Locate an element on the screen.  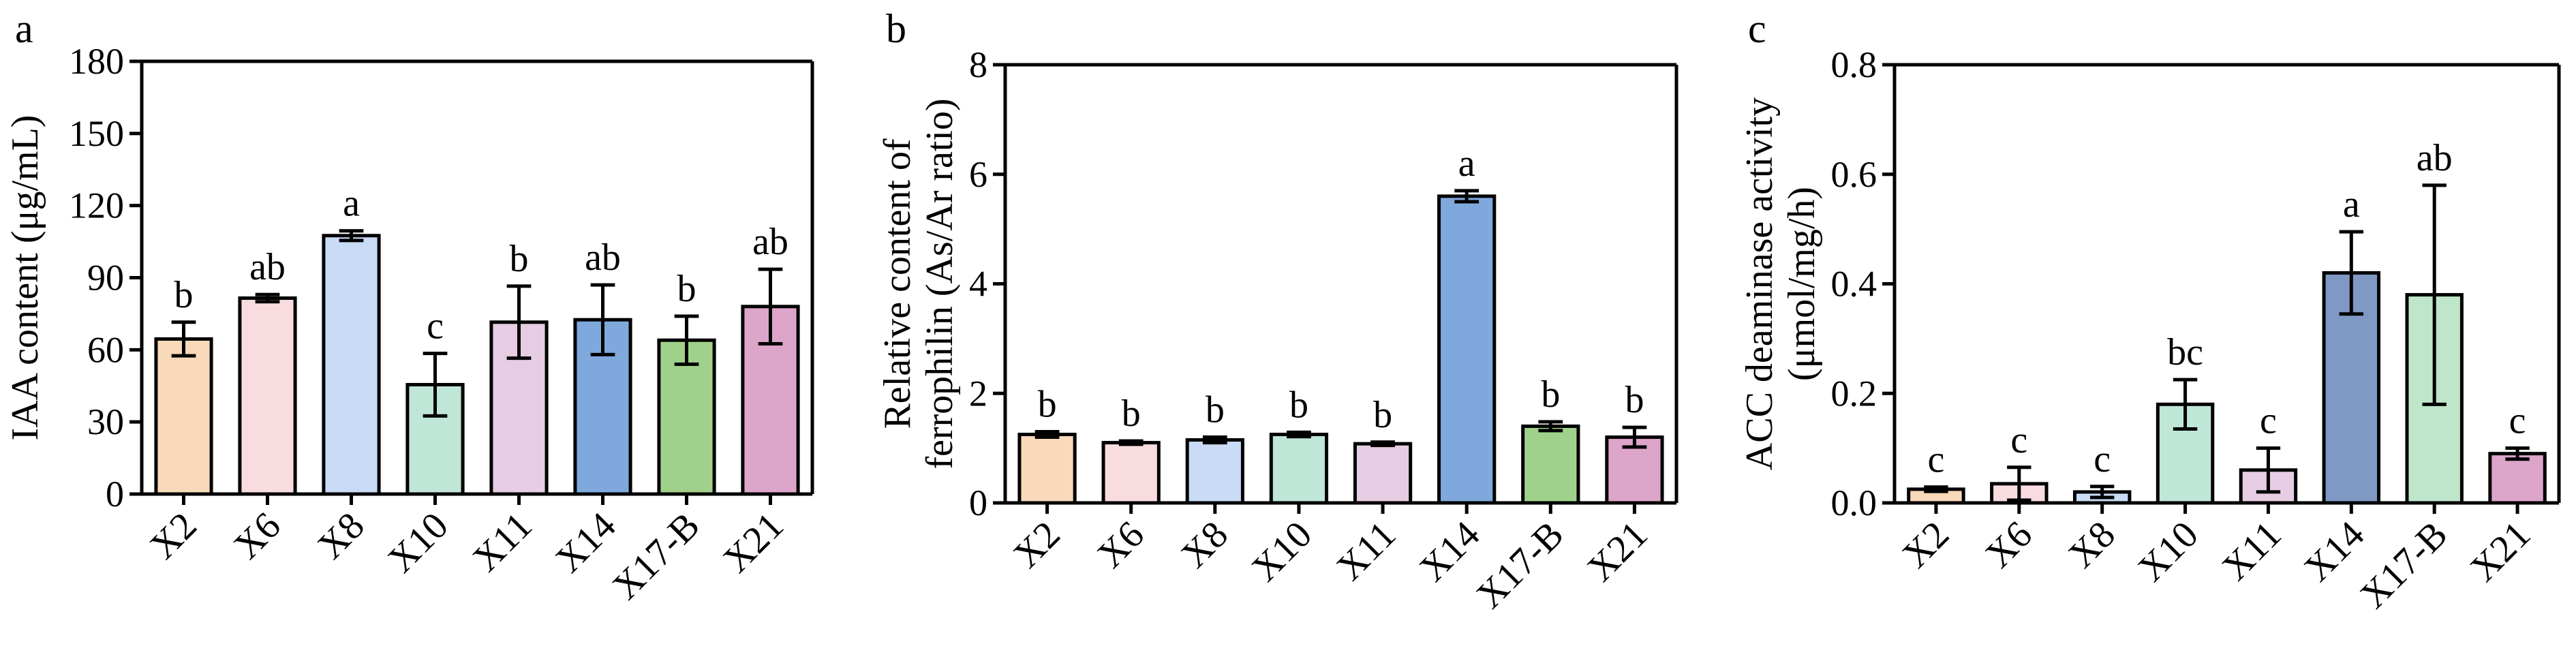
y-tick-label: 0.8 is located at coordinates (1854, 64).